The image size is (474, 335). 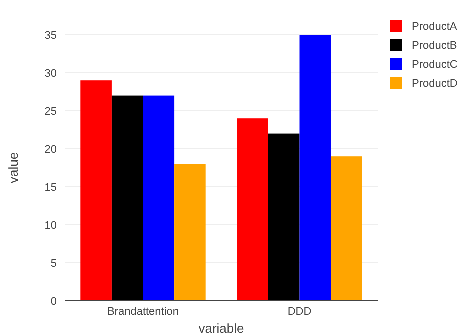 I want to click on y-axis-title: value, so click(x=13, y=168).